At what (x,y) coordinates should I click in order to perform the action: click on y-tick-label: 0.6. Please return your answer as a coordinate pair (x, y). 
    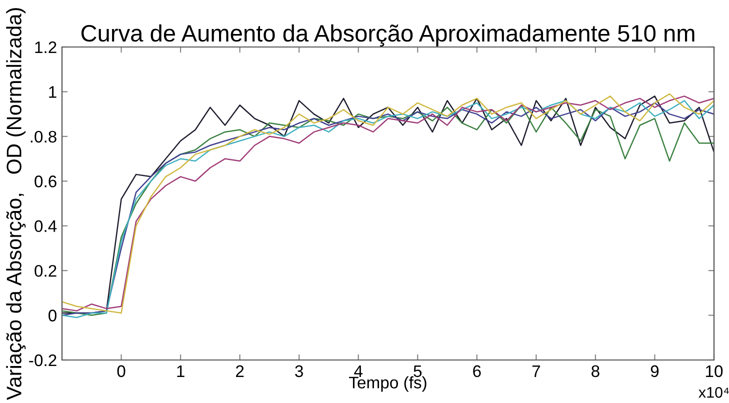
    Looking at the image, I should click on (45, 182).